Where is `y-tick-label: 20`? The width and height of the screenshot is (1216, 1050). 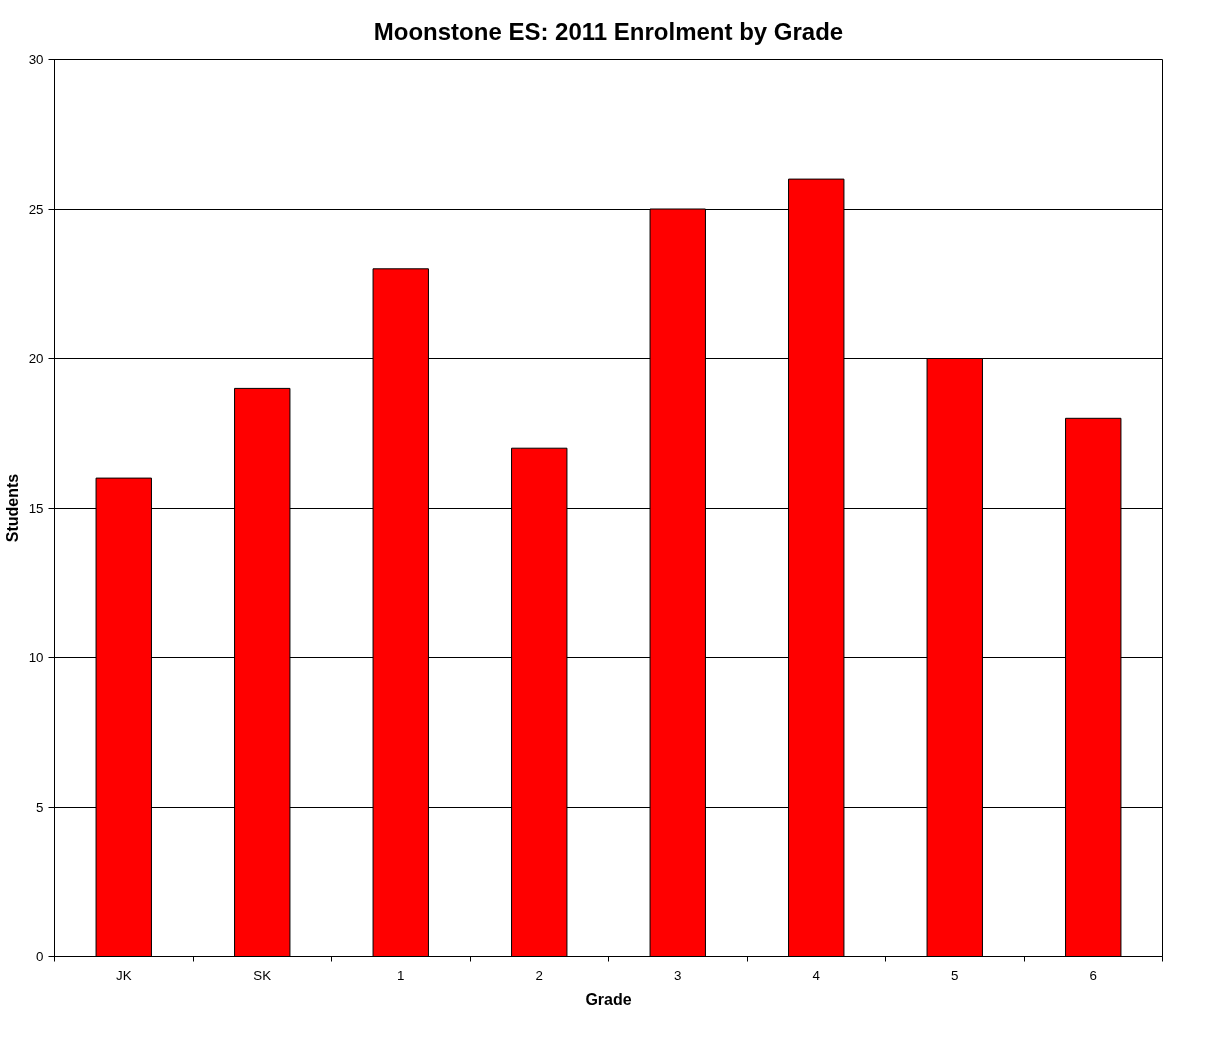
y-tick-label: 20 is located at coordinates (36, 358).